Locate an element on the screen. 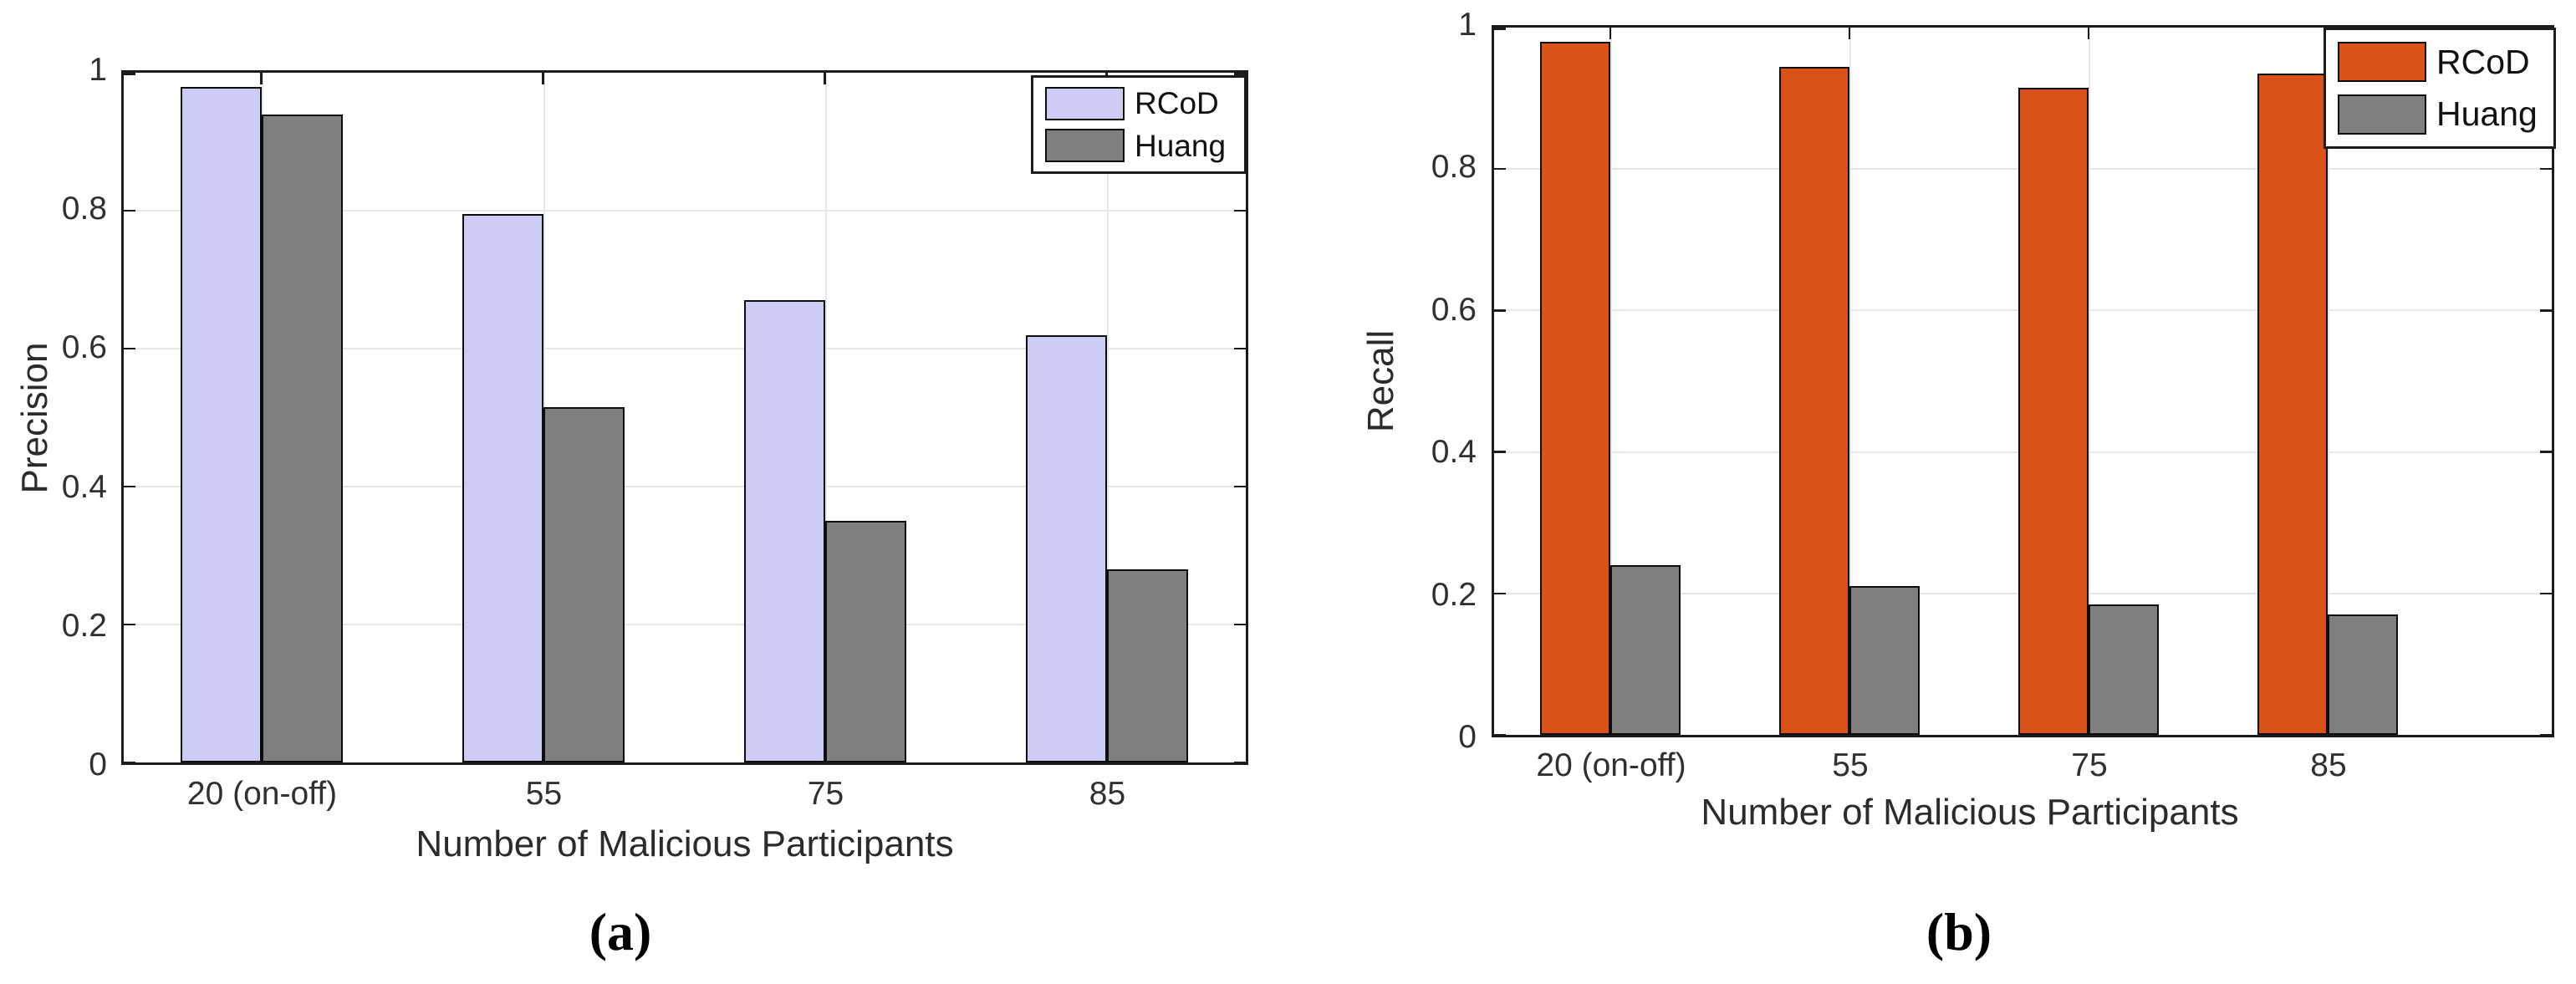 The height and width of the screenshot is (984, 2576). y-tick-label: 0.2 is located at coordinates (1454, 594).